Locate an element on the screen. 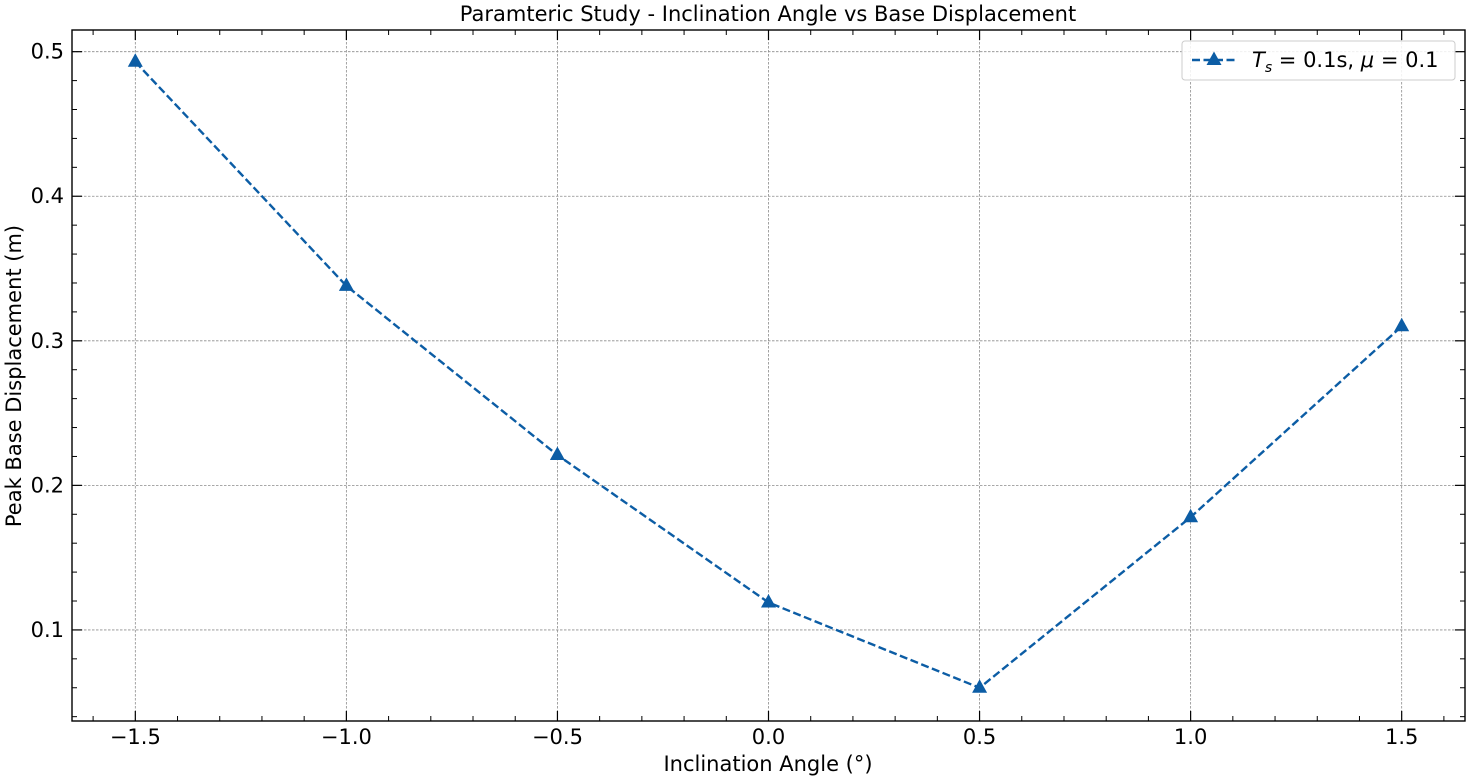 This screenshot has width=1471, height=781. legend-box is located at coordinates (1318, 60).